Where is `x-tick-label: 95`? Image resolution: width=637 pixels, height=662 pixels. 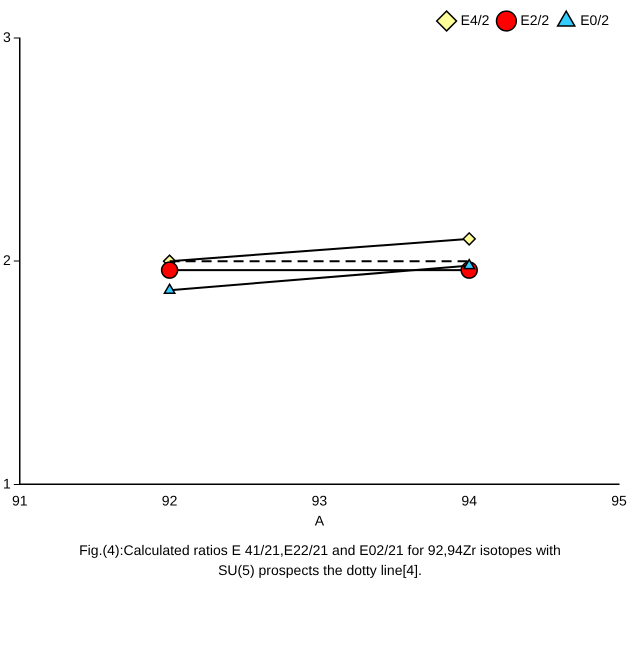
x-tick-label: 95 is located at coordinates (619, 500).